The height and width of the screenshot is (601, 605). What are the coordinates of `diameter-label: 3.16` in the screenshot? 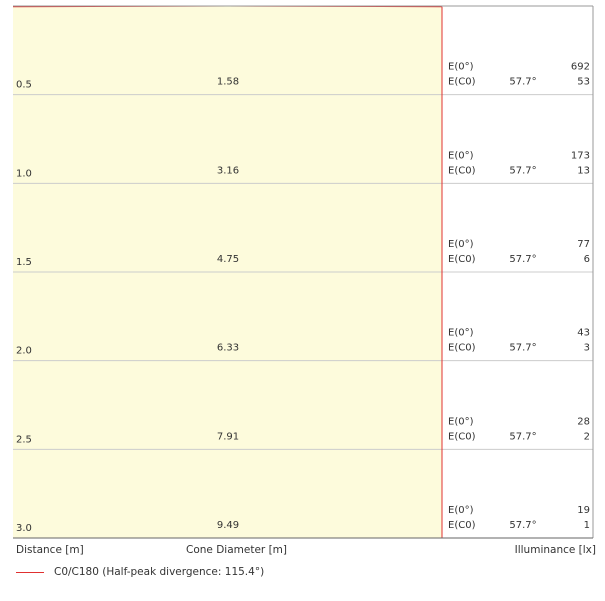 It's located at (228, 170).